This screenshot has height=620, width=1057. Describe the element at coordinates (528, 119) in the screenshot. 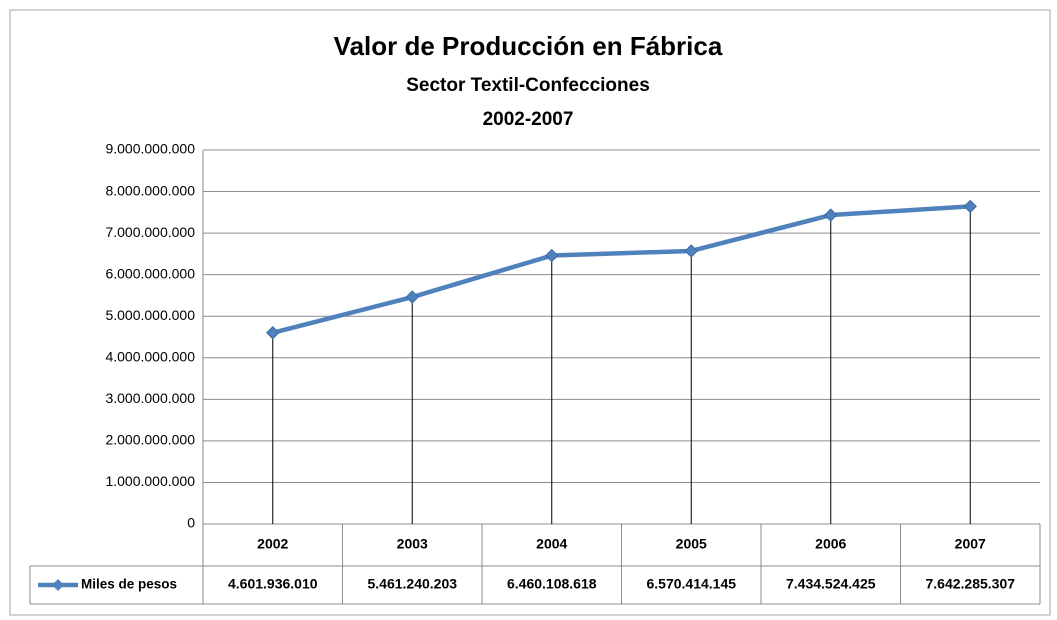

I see `chart-subtitle: 2002-2007` at that location.